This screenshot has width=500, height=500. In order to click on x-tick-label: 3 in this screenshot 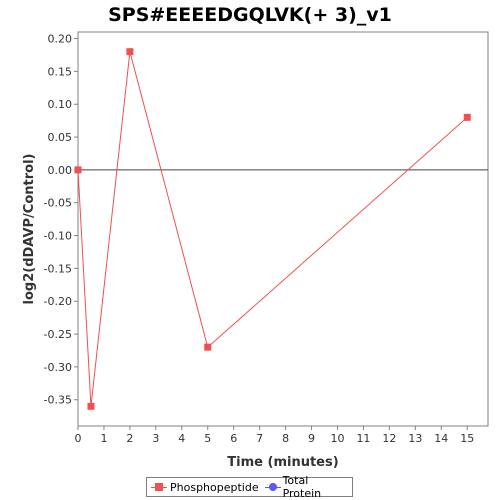, I will do `click(155, 438)`.